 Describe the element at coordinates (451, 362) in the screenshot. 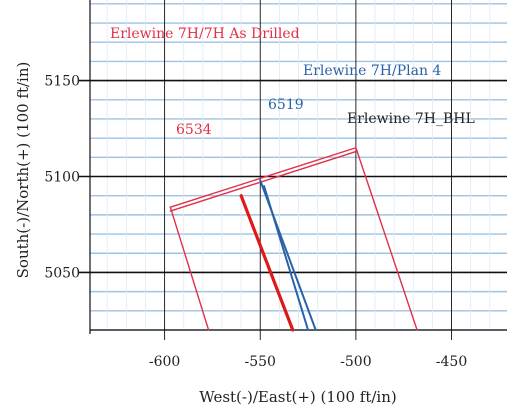

I see `x-tick-label: -450` at that location.